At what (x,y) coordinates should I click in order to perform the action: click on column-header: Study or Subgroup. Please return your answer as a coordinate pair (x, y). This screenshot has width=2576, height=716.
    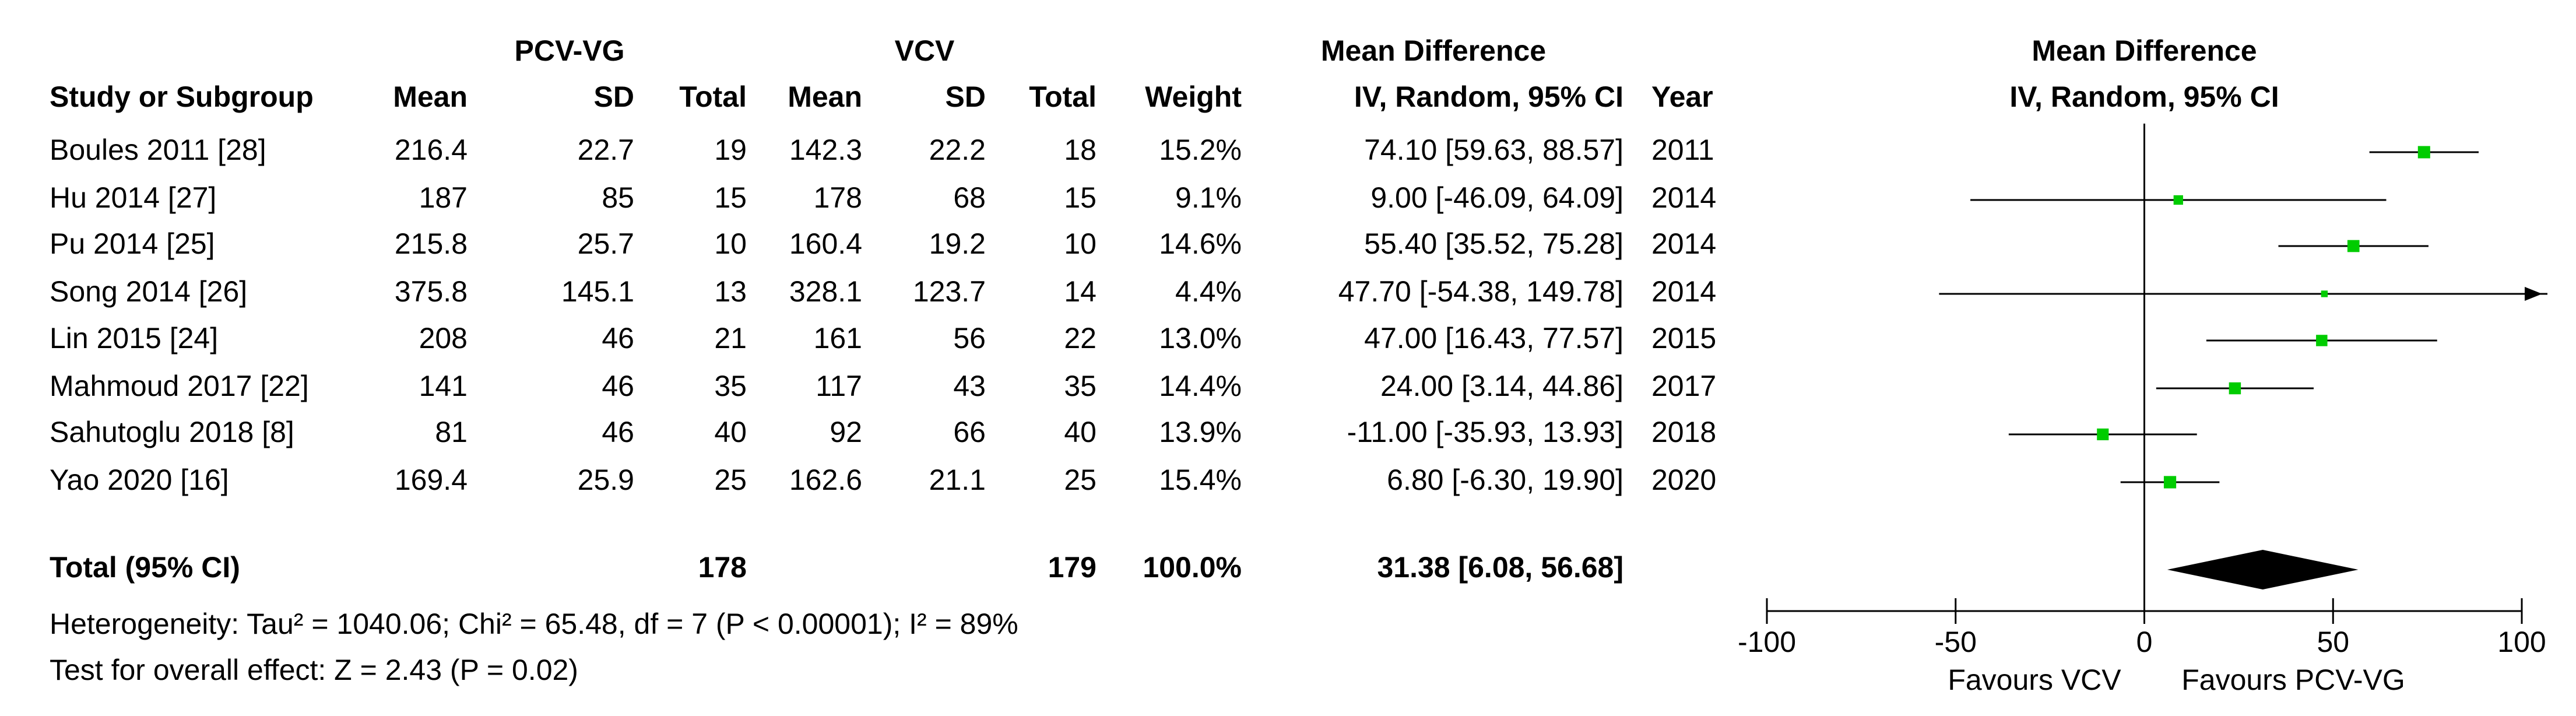
    Looking at the image, I should click on (182, 96).